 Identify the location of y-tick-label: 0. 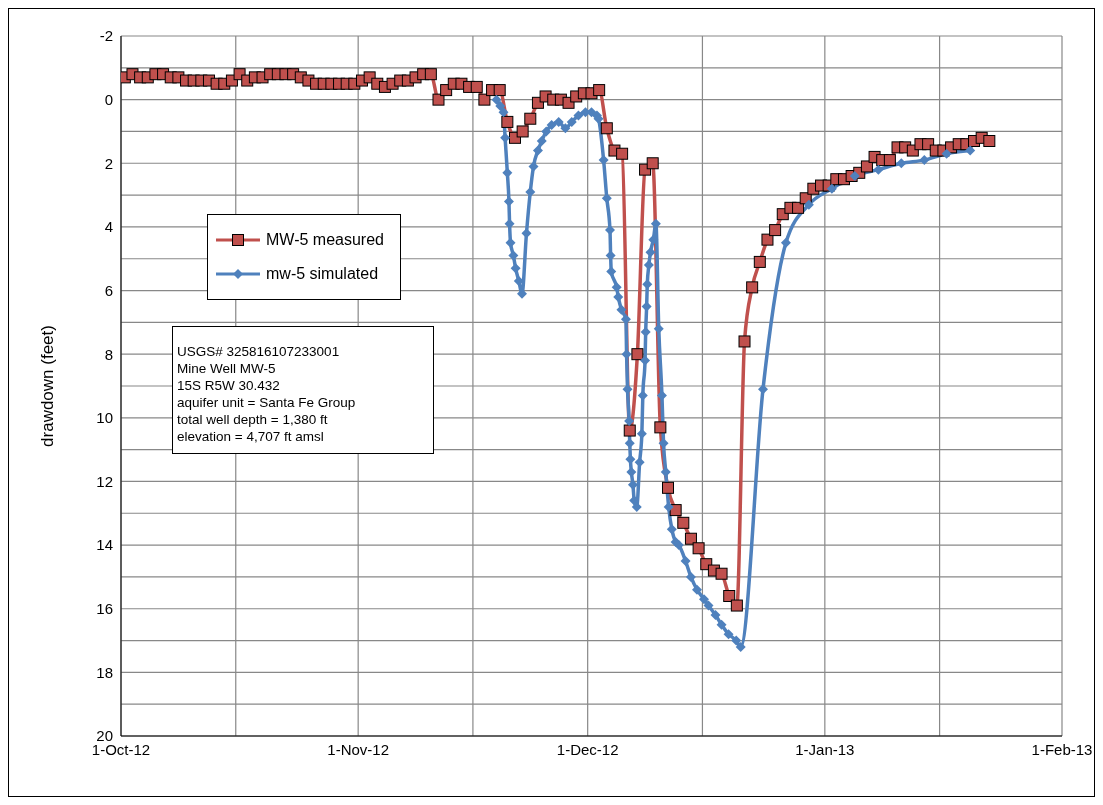
(108, 99).